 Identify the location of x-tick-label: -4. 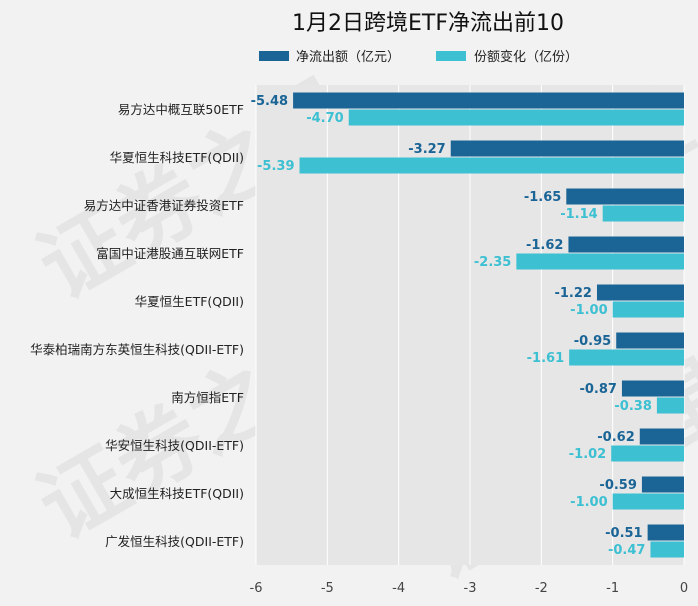
(398, 588).